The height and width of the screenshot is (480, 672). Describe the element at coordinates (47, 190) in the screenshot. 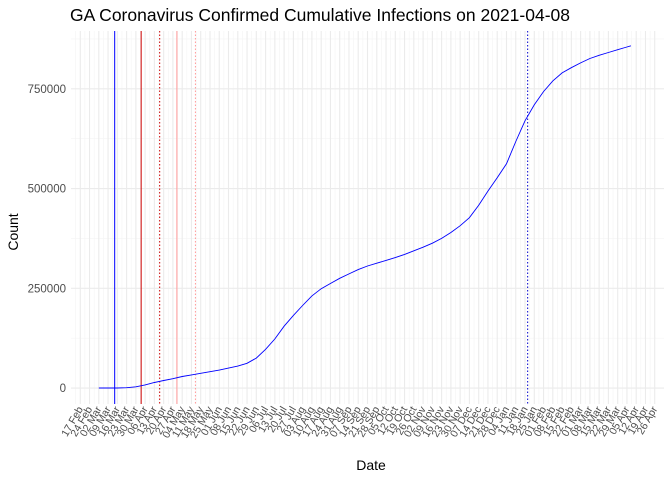

I see `y-tick-label: 500000` at that location.